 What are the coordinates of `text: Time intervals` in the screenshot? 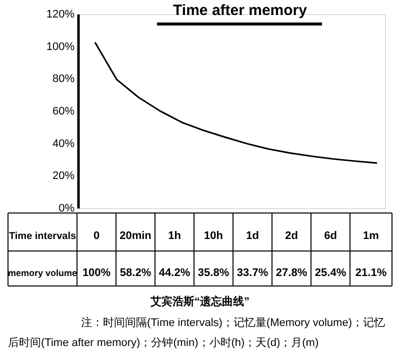 It's located at (42, 236).